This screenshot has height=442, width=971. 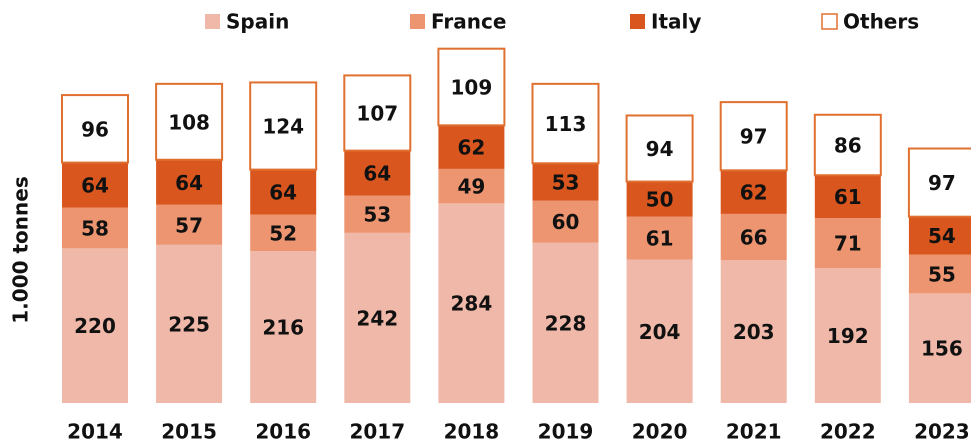 I want to click on data-label: 225, so click(x=189, y=324).